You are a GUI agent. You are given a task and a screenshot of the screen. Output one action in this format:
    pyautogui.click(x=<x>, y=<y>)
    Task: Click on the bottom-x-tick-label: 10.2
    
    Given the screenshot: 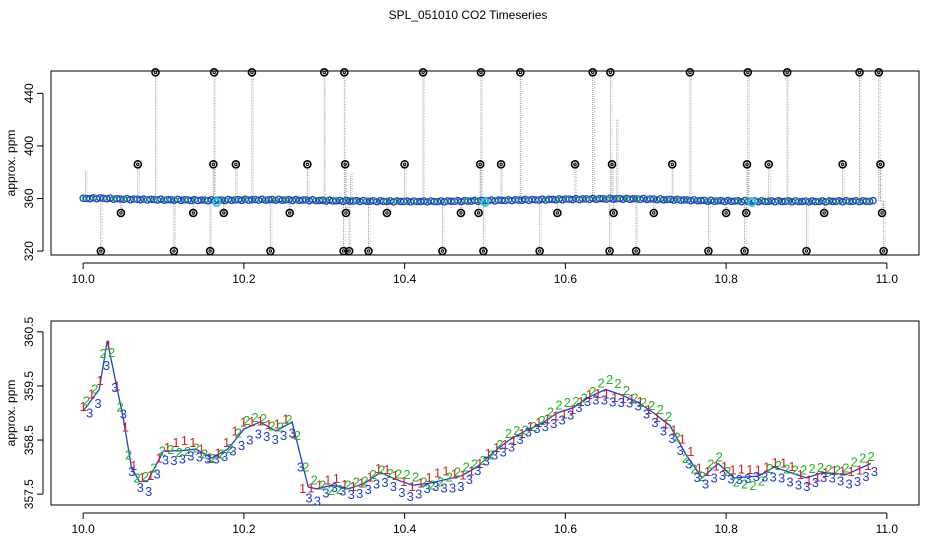 What is the action you would take?
    pyautogui.click(x=244, y=529)
    